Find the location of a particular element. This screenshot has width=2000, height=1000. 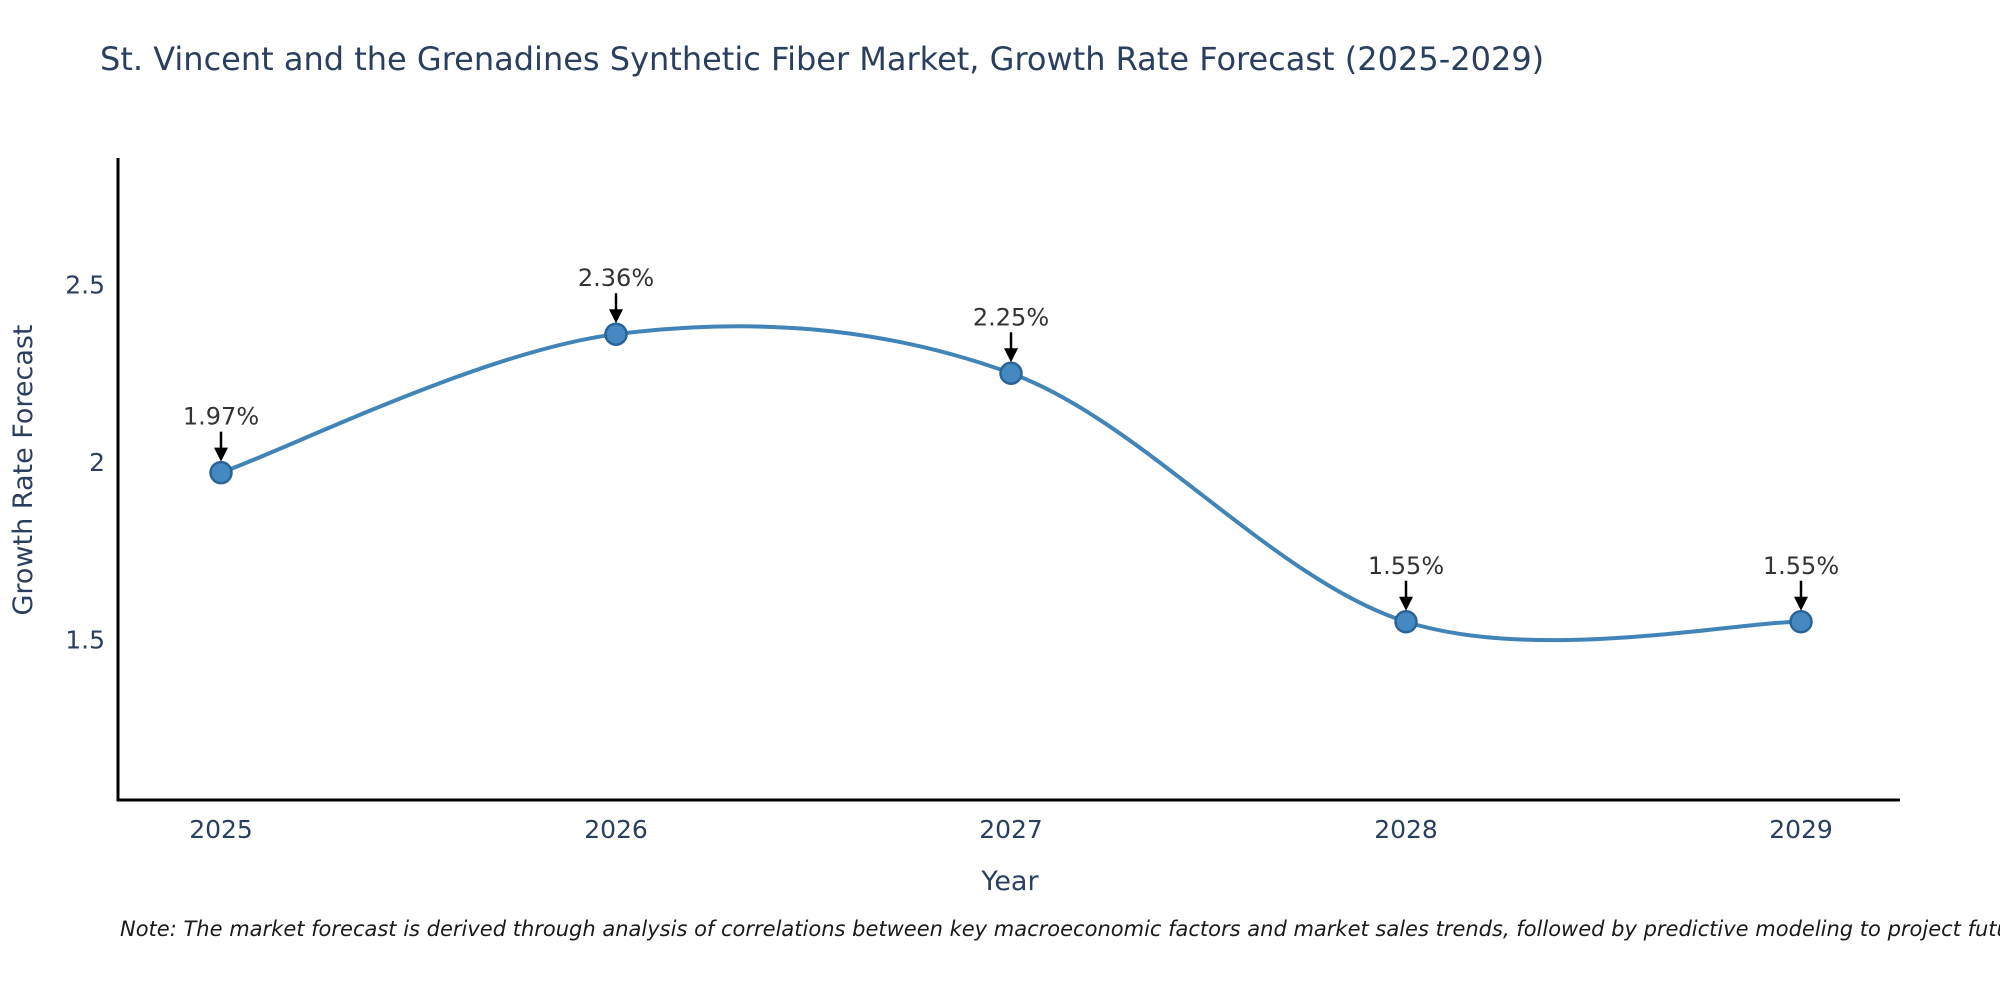

x-tick-label: 2028 is located at coordinates (1406, 829).